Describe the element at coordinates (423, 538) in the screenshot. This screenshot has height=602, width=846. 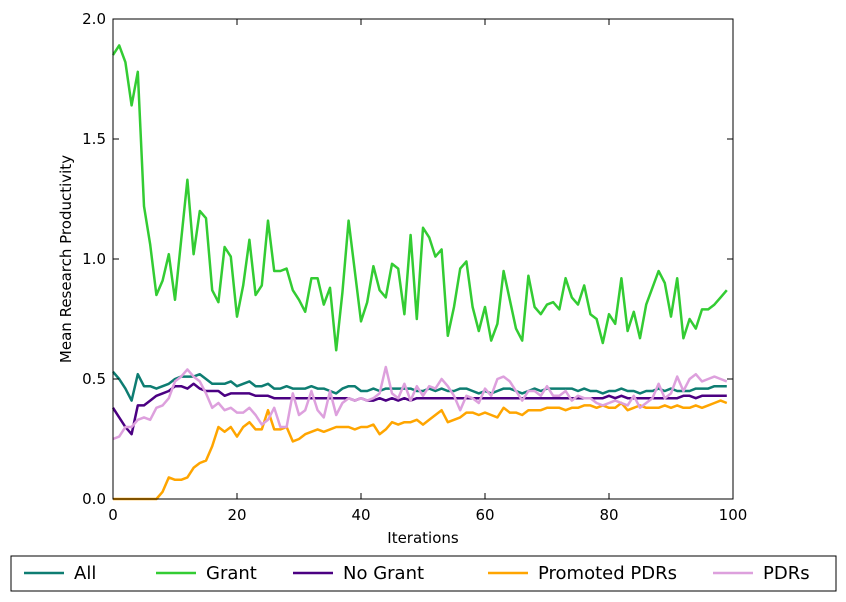
I see `x-axis-label: Iterations` at that location.